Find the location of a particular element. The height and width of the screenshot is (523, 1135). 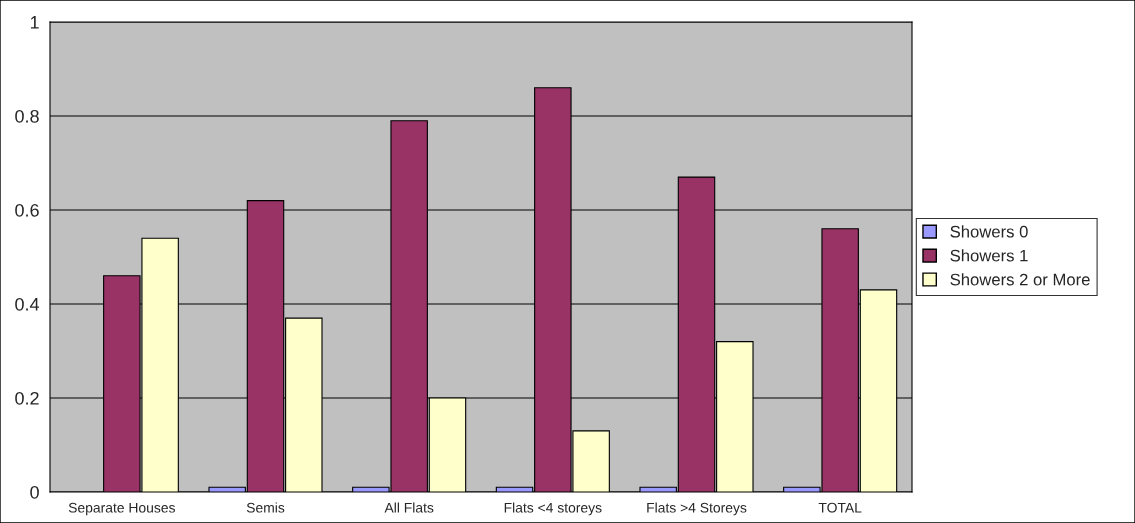

x-tick-label: Separate Houses is located at coordinates (121, 509).